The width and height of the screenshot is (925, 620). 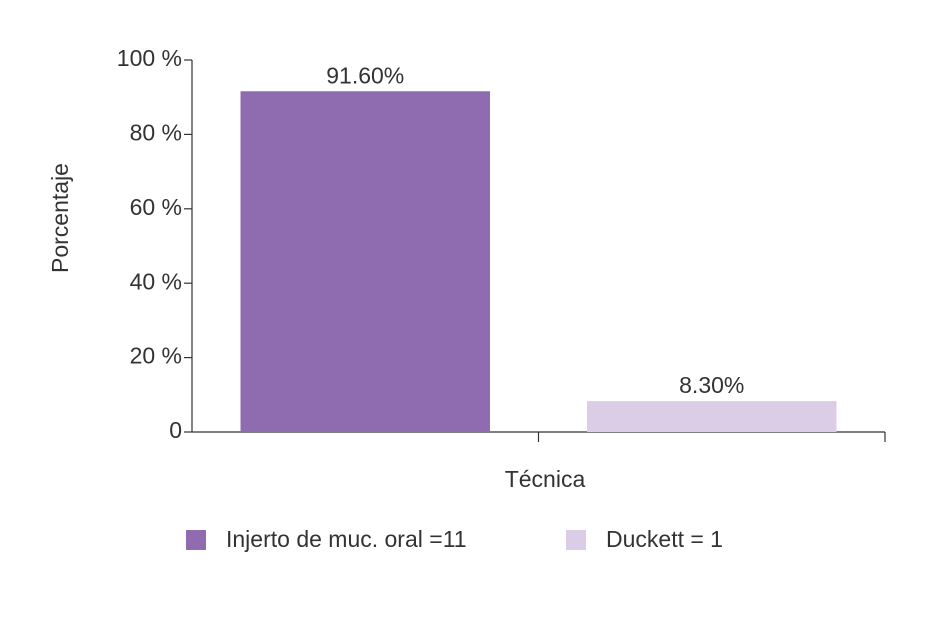 I want to click on y-tick-label: 60 %, so click(x=156, y=207).